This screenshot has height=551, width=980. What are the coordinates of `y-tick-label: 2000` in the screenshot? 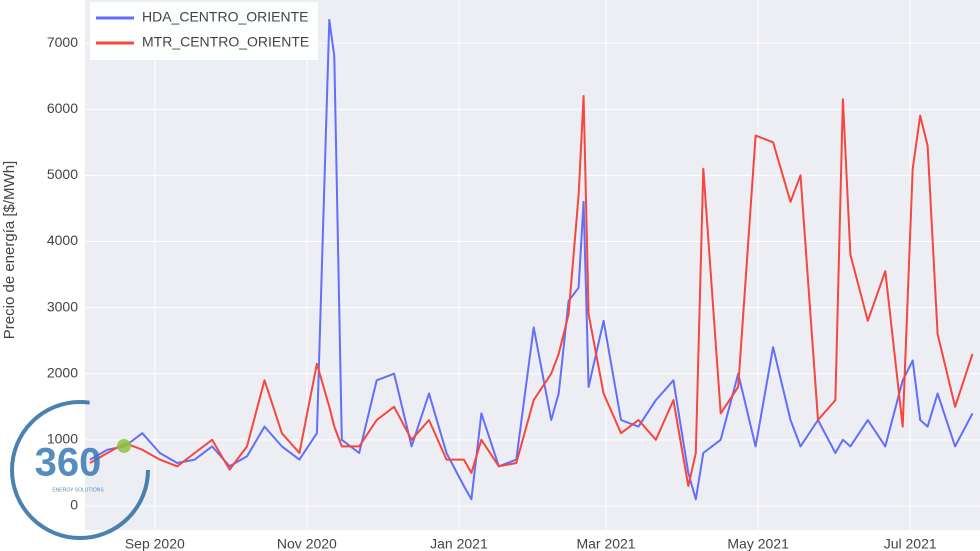 It's located at (62, 372).